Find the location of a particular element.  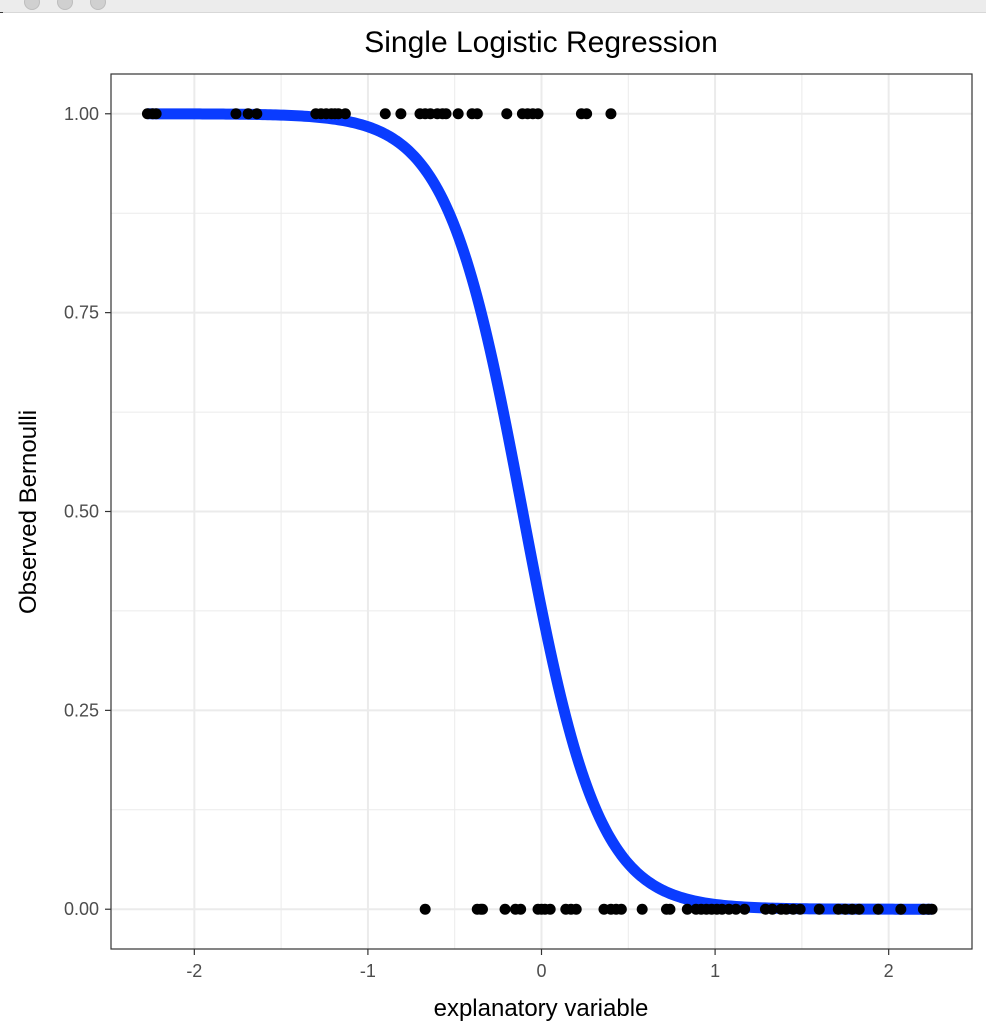

y-axis-title: Observed Bernoulli is located at coordinates (28, 512).